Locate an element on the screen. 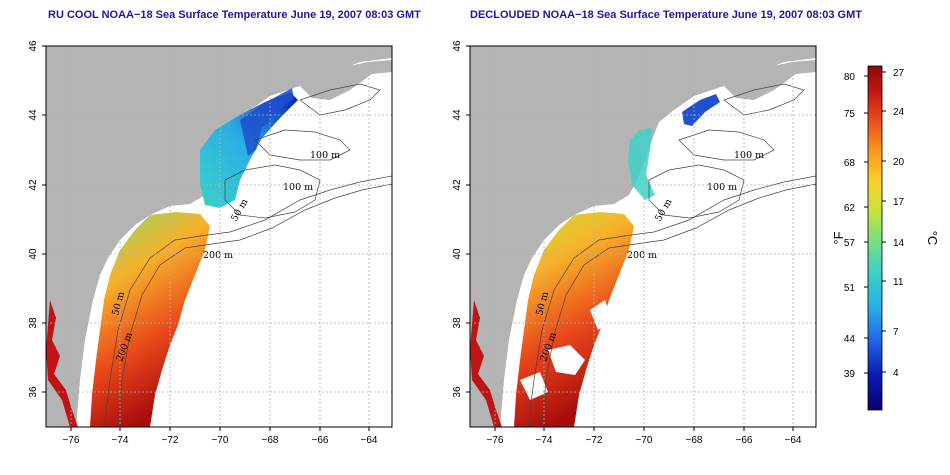  colorbar-gradient is located at coordinates (875, 238).